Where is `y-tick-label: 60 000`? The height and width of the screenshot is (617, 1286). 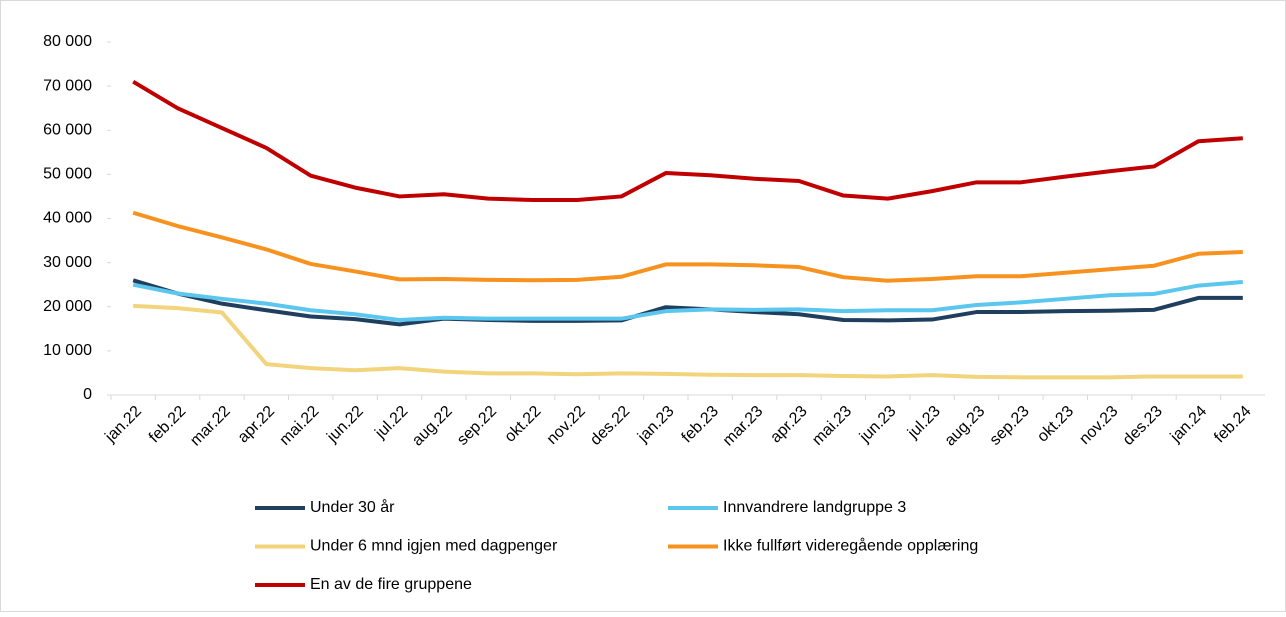
y-tick-label: 60 000 is located at coordinates (67, 129).